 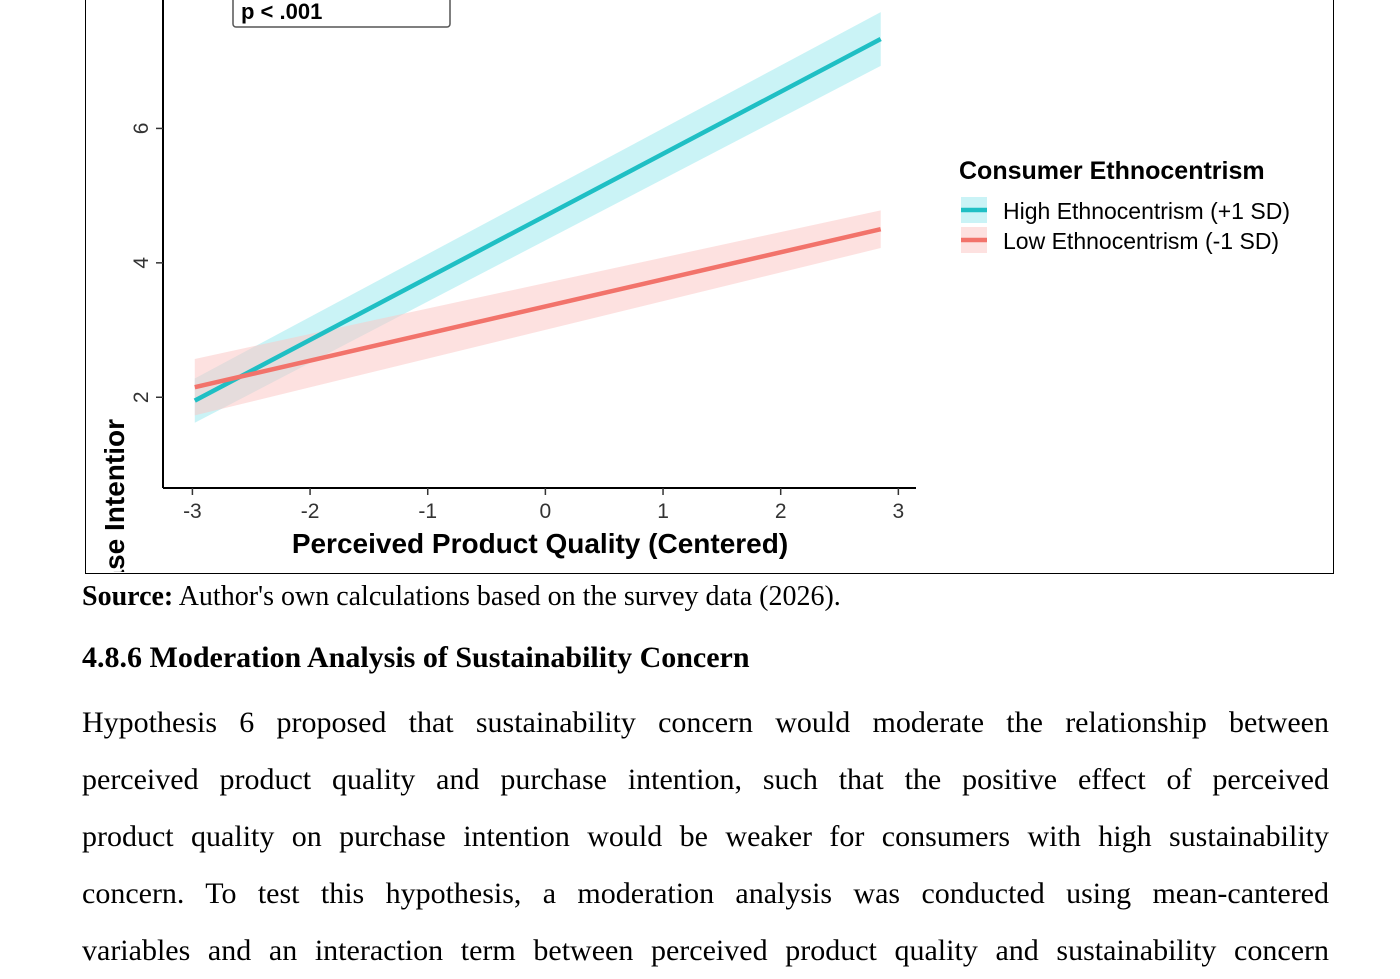 I want to click on x-axis-title: Perceived Product Quality (Centered), so click(x=540, y=543).